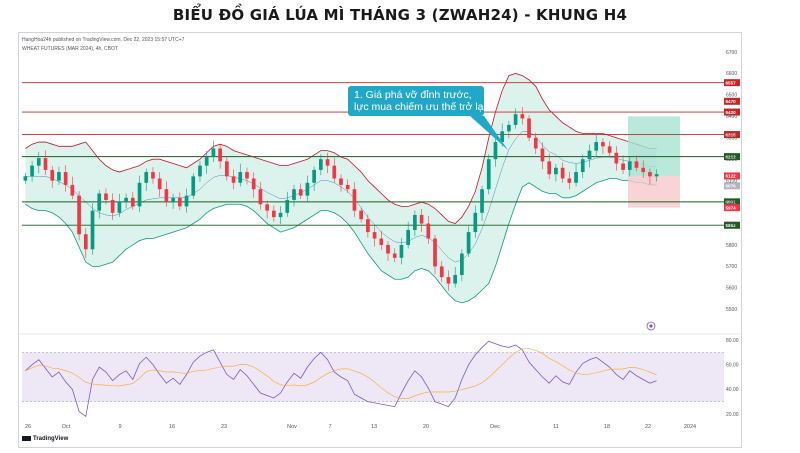 Image resolution: width=800 pixels, height=453 pixels. I want to click on rsi-line, so click(341, 379).